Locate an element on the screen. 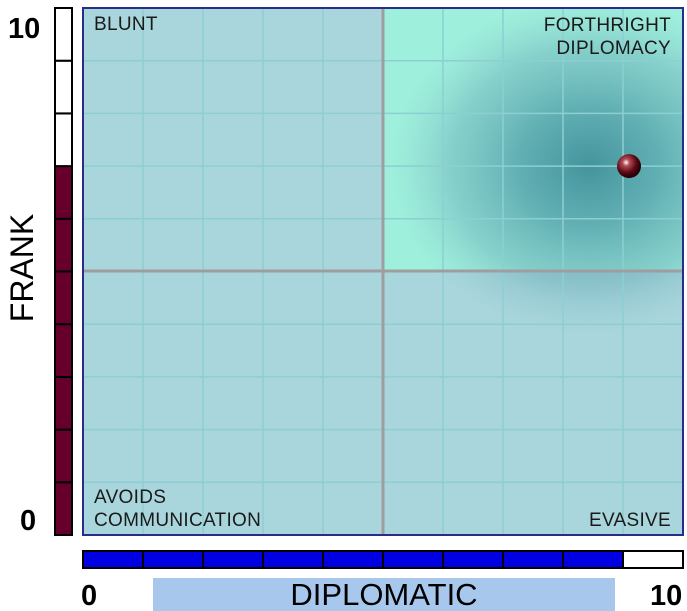 The height and width of the screenshot is (611, 687). y-axis-label: FRANK is located at coordinates (22, 268).